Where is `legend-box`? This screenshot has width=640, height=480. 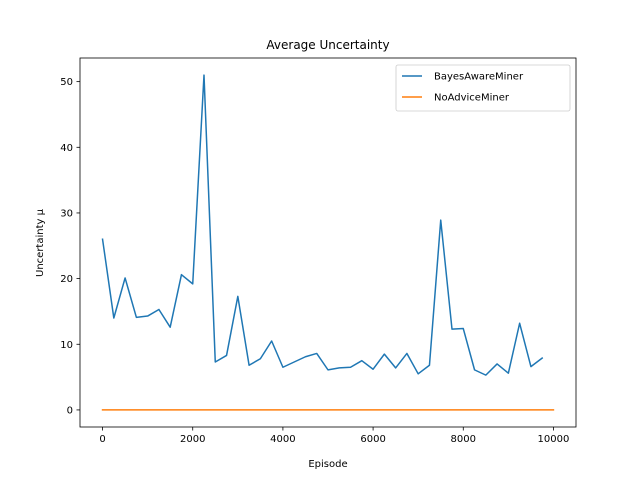
legend-box is located at coordinates (483, 88).